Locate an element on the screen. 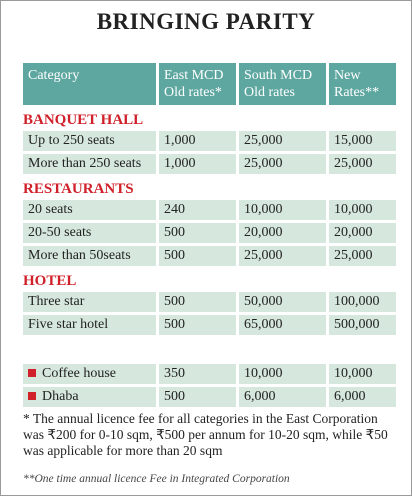  header-text: Old rates* is located at coordinates (193, 92).